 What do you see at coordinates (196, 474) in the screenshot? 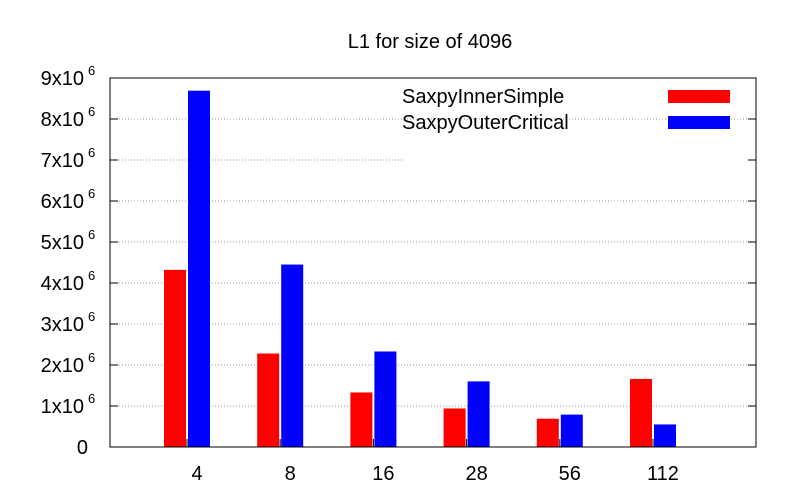
I see `x-tick-label: 4` at bounding box center [196, 474].